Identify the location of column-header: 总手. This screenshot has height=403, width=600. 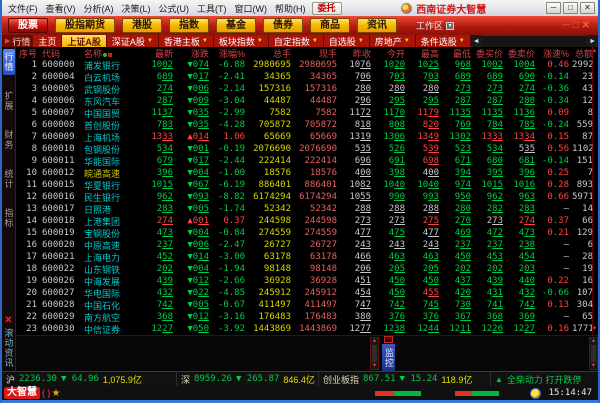
(271, 53).